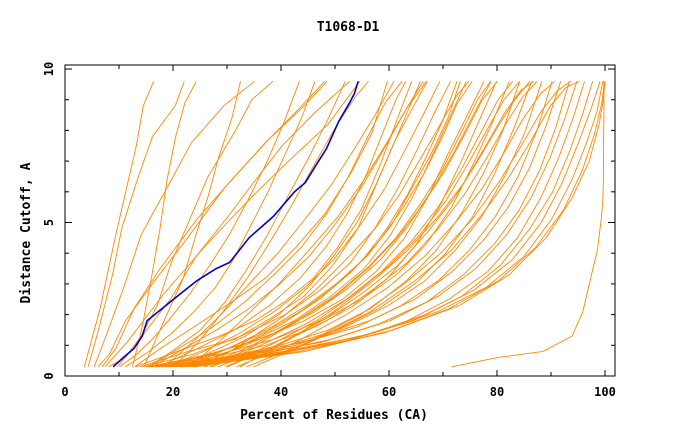  What do you see at coordinates (348, 27) in the screenshot?
I see `chart-title: T1068-D1` at bounding box center [348, 27].